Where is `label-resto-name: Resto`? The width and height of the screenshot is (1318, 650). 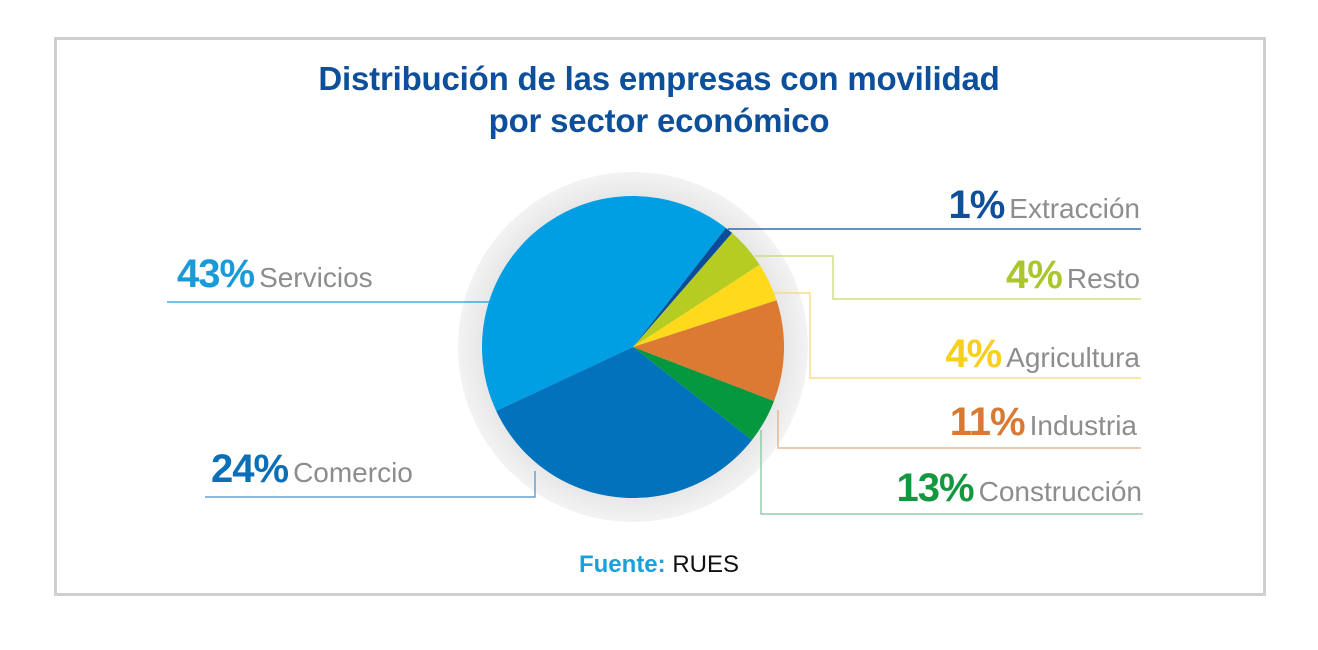 label-resto-name: Resto is located at coordinates (1103, 278).